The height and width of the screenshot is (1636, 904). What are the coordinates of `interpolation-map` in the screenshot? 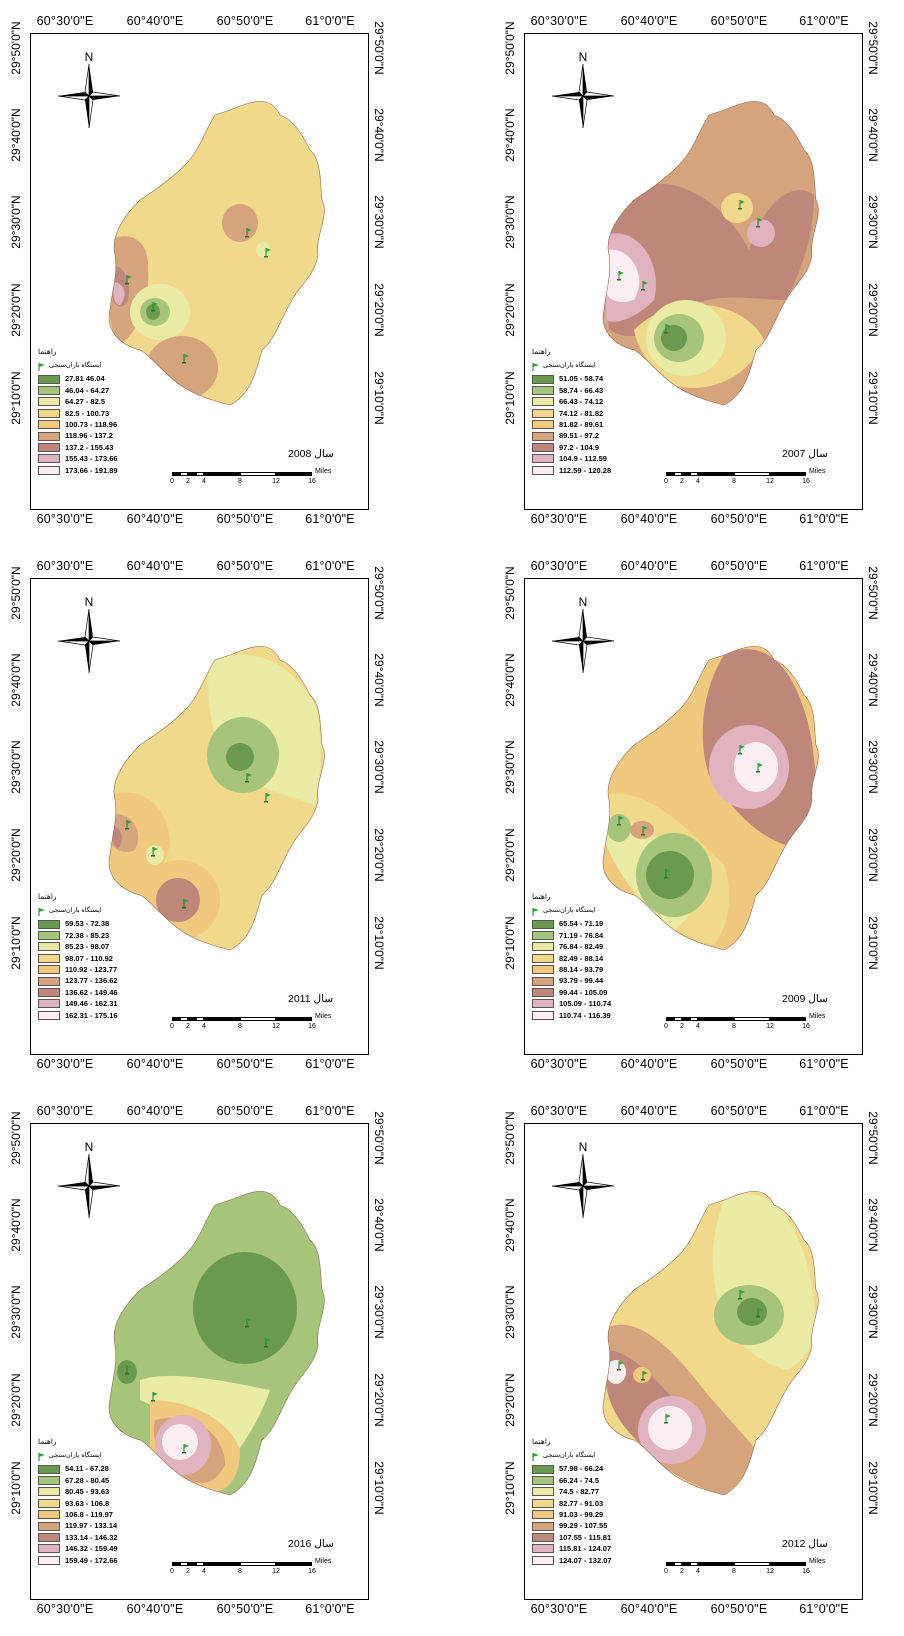 It's located at (710, 253).